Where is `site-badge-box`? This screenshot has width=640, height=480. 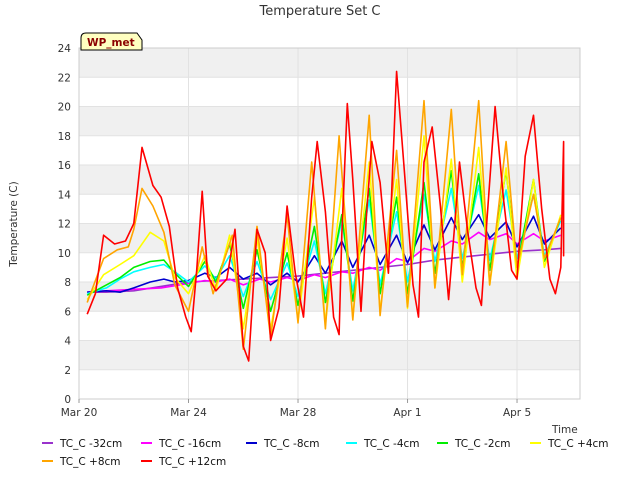
site-badge-box is located at coordinates (111, 41).